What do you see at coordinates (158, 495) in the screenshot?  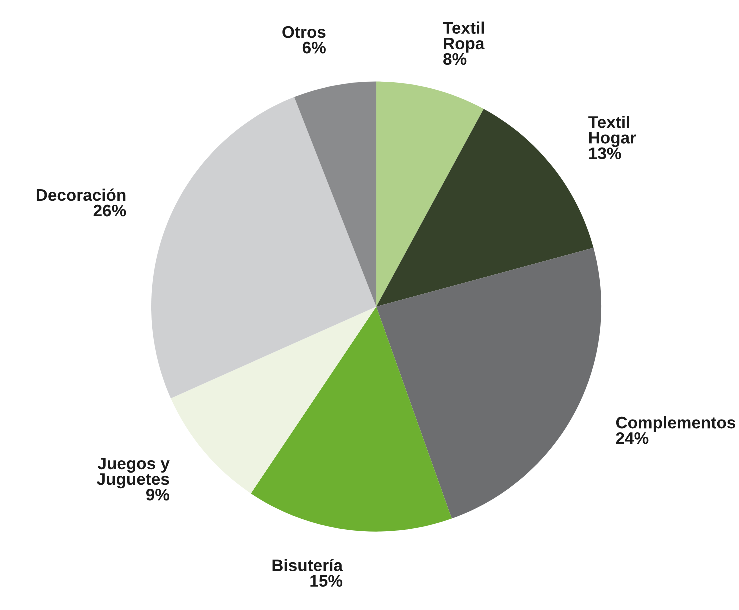 I see `data-label: 9%` at bounding box center [158, 495].